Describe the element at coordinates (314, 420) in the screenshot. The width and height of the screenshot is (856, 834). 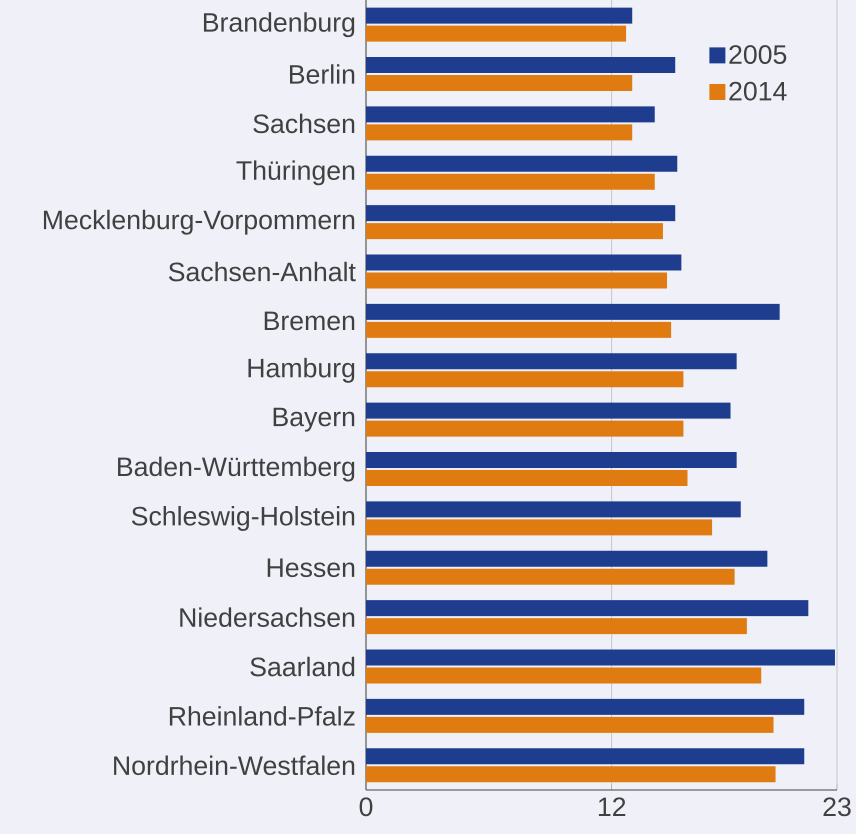
I see `y-tick-label: Bayern` at that location.